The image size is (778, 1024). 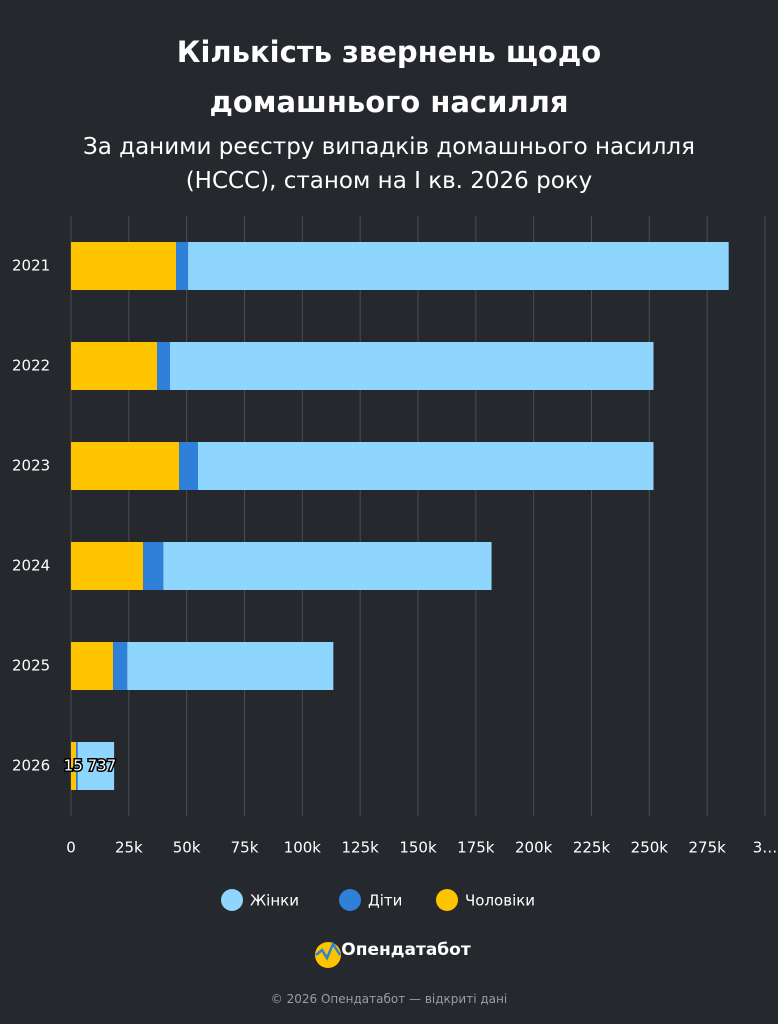 What do you see at coordinates (31, 366) in the screenshot?
I see `y-tick-label: 2022` at bounding box center [31, 366].